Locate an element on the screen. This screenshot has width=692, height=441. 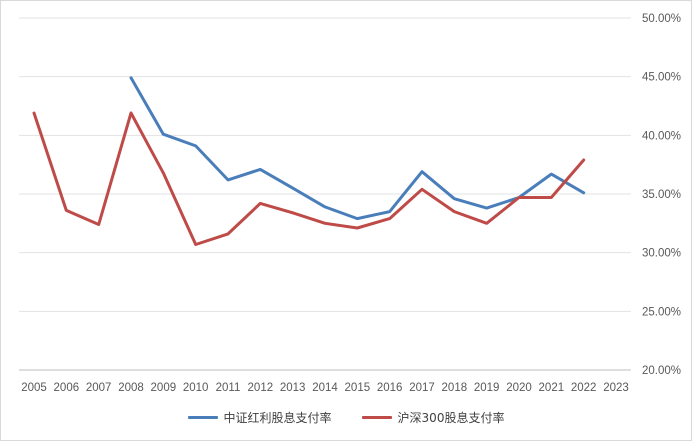
x-tick-label: 2007 is located at coordinates (99, 388).